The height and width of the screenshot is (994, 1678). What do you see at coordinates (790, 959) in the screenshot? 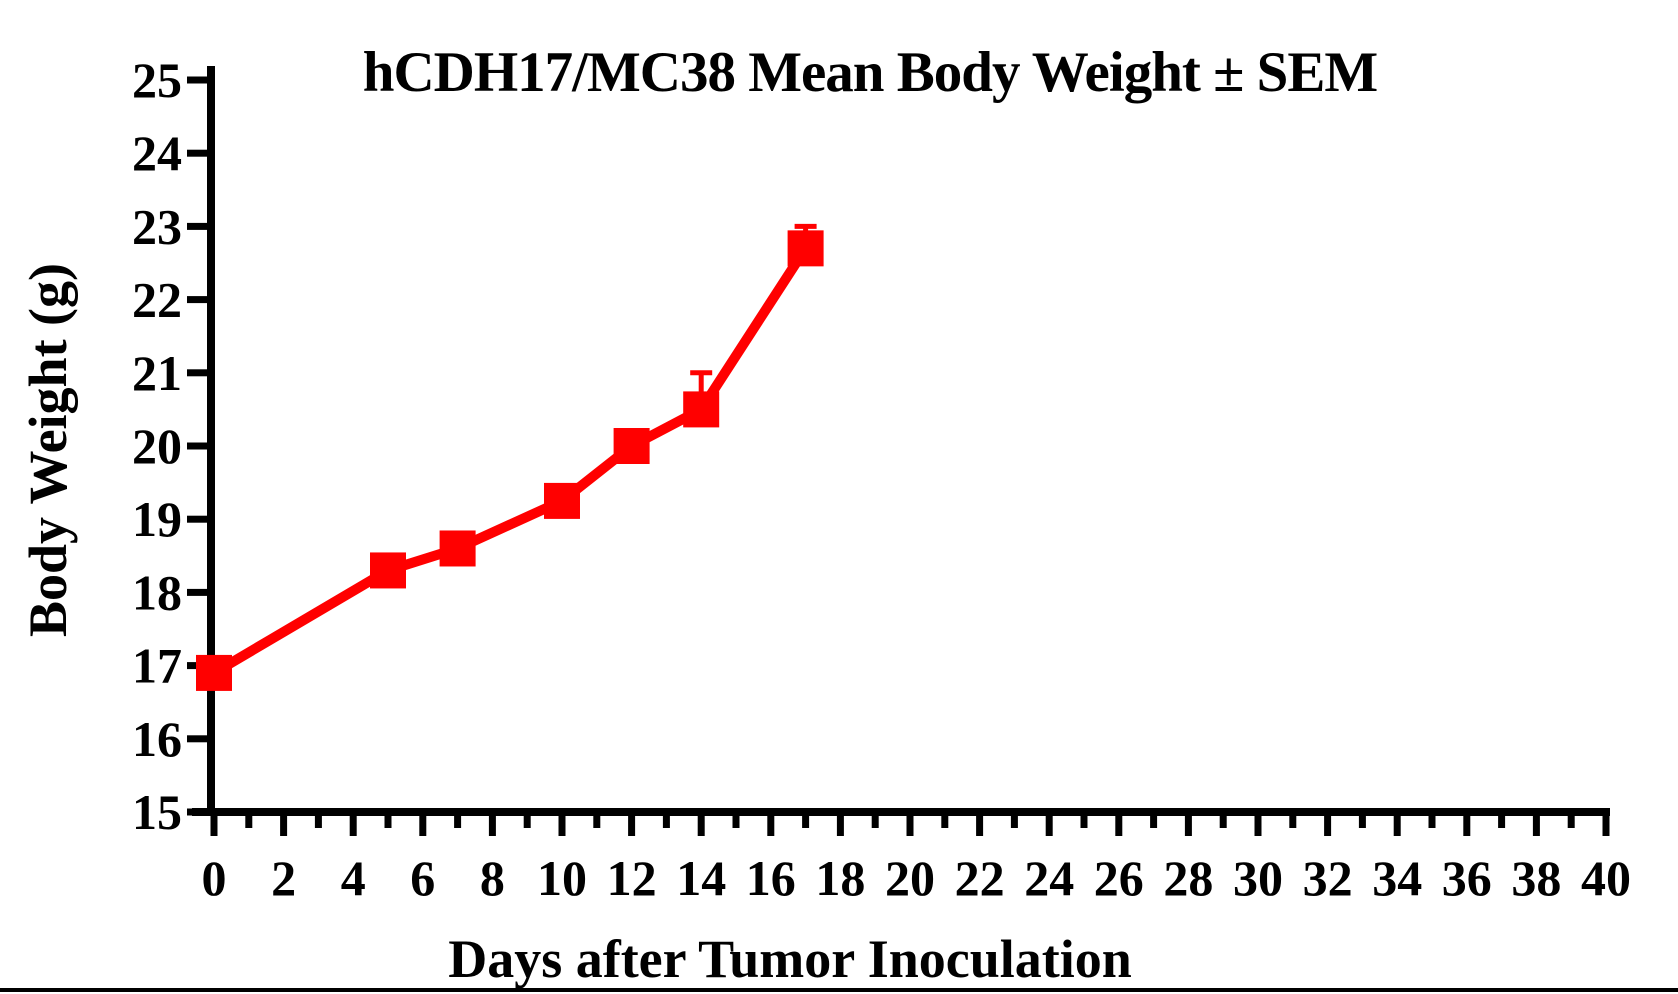
I see `x-axis-label: Days after Tumor Inoculation` at bounding box center [790, 959].